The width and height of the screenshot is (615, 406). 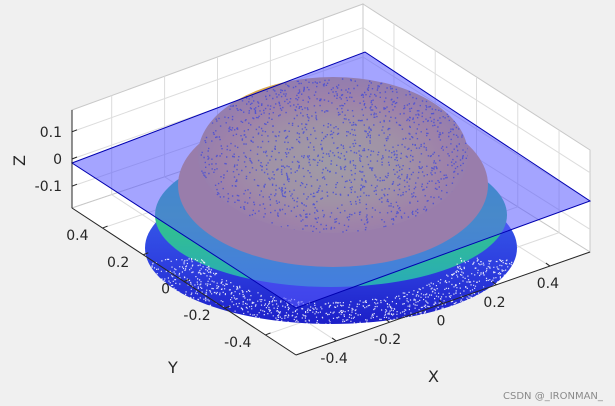 I want to click on y-tick-label: -0.2, so click(x=196, y=316).